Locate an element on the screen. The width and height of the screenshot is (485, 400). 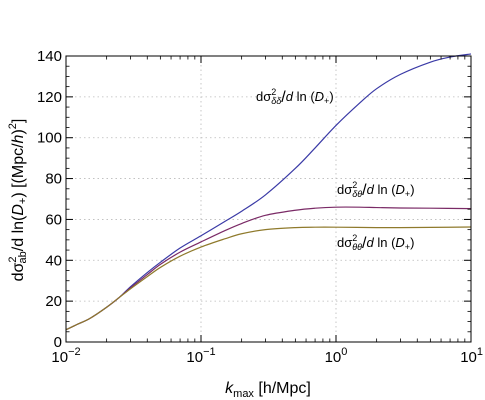
y-tick-label: 20 is located at coordinates (53, 301).